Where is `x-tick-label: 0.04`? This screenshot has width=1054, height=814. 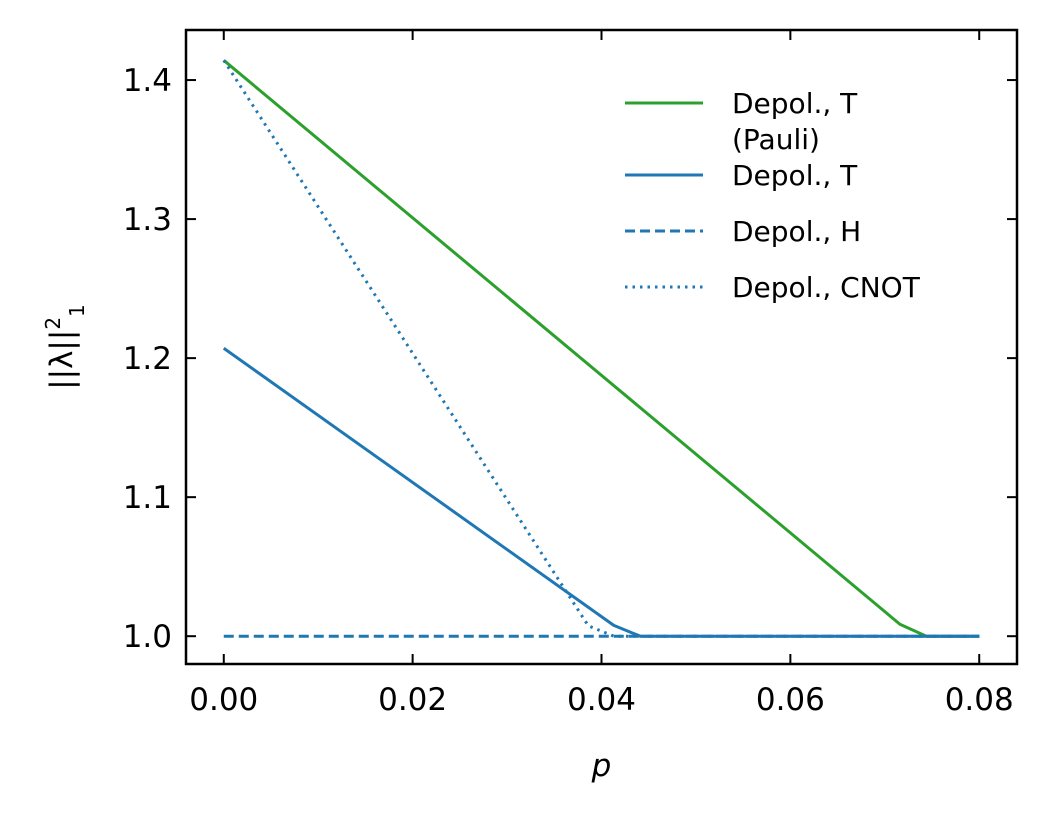
x-tick-label: 0.04 is located at coordinates (601, 700).